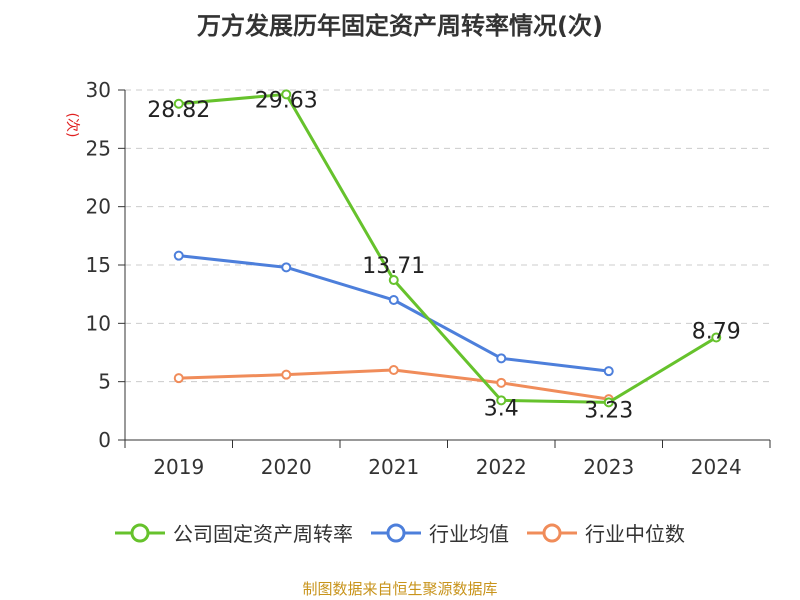 The width and height of the screenshot is (800, 600). Describe the element at coordinates (716, 467) in the screenshot. I see `x-tick-label: 2024` at that location.